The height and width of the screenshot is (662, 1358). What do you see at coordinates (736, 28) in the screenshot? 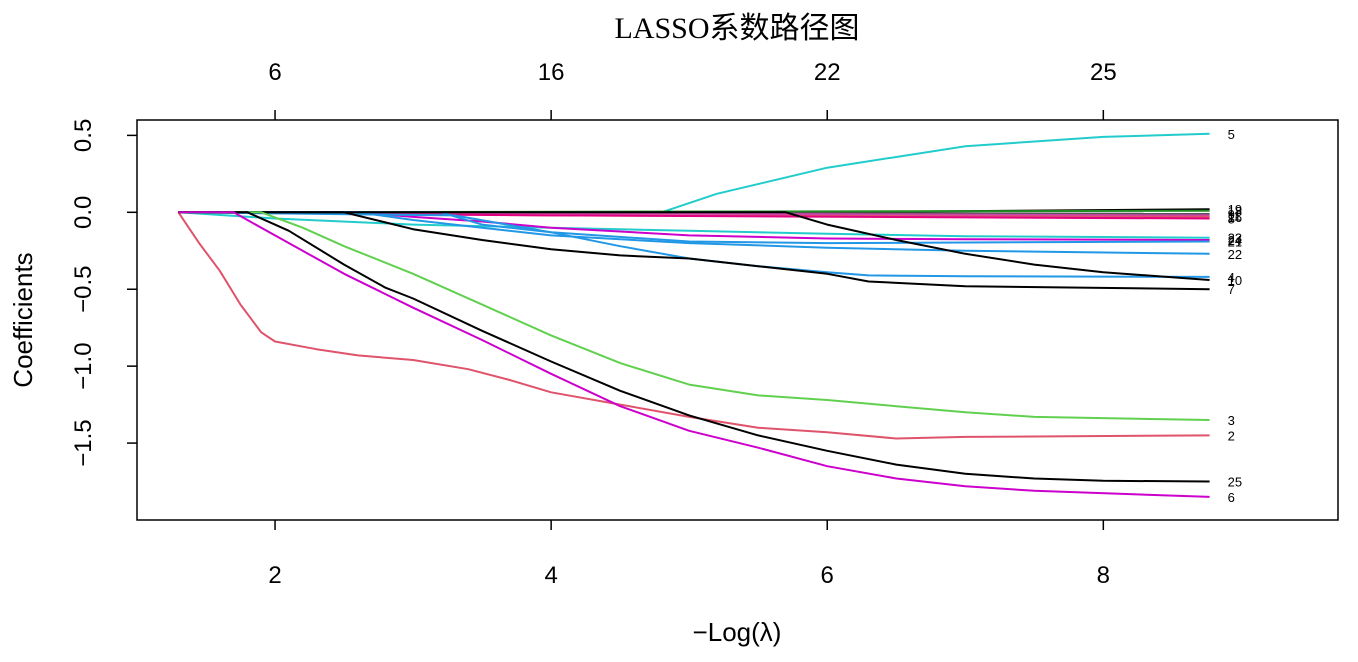
I see `chart-title: LASSO系数路径图` at bounding box center [736, 28].